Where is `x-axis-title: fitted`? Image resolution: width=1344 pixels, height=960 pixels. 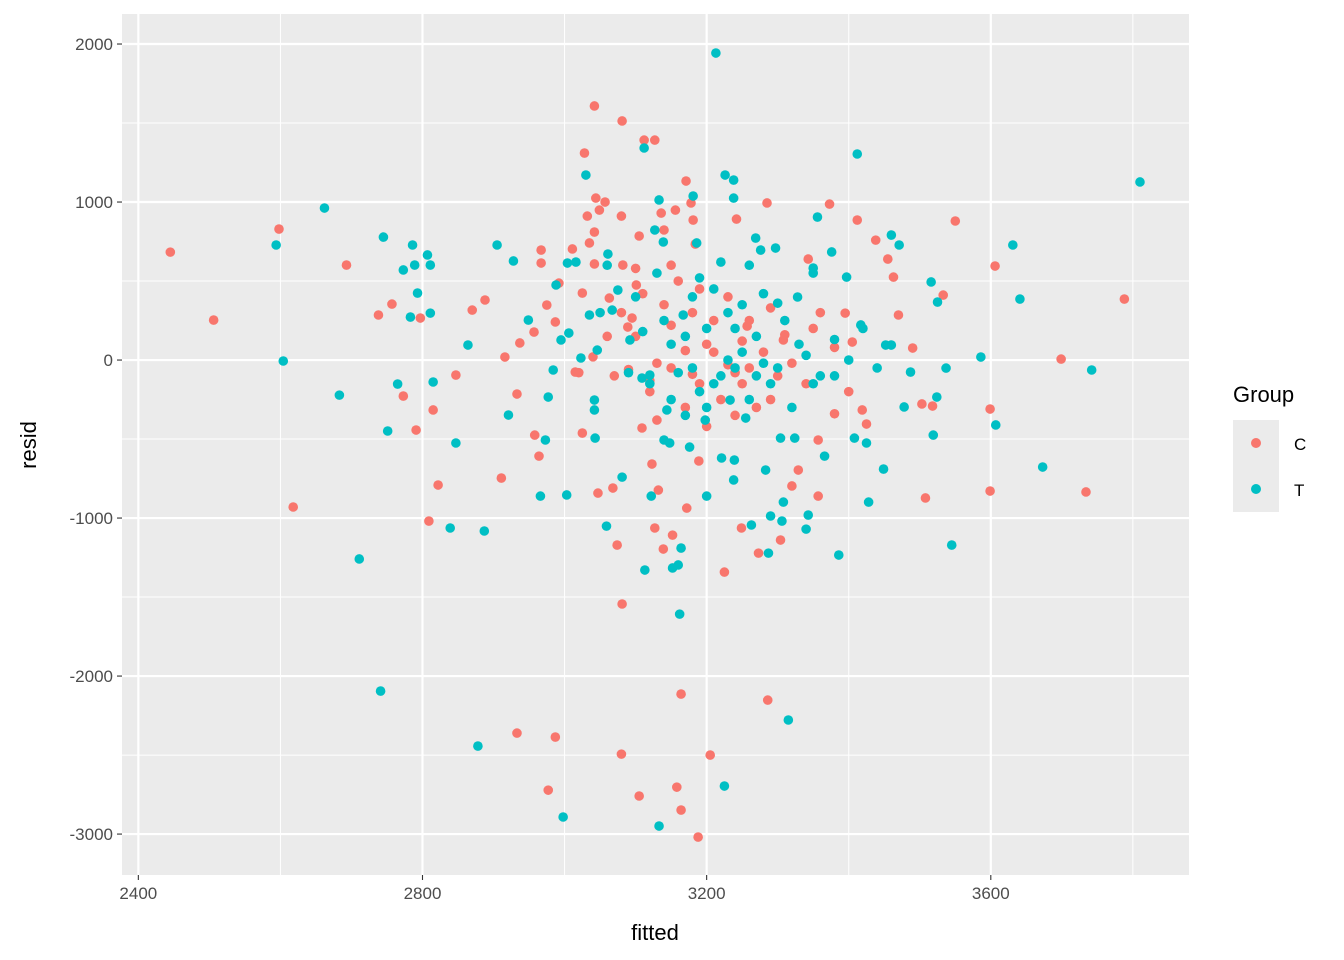 x-axis-title: fitted is located at coordinates (655, 932).